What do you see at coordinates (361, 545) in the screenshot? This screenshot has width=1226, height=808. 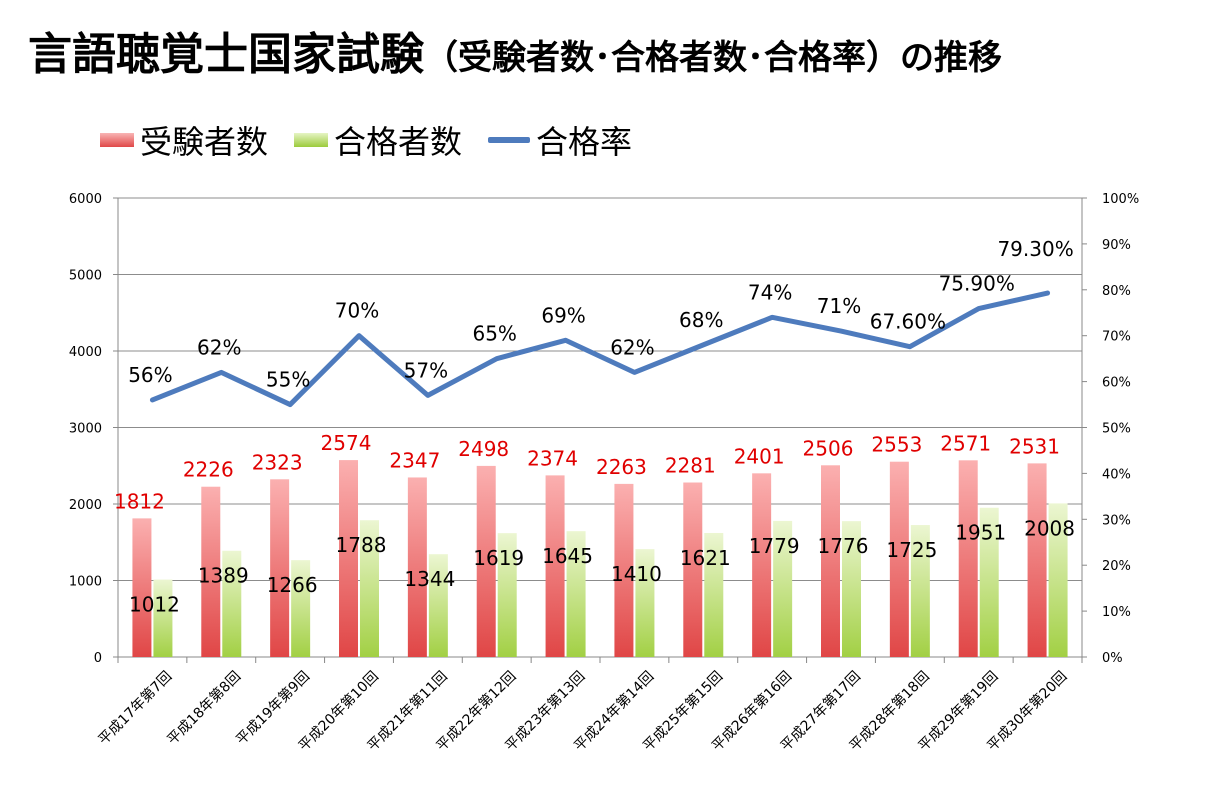 I see `data-label-passers: 1788` at bounding box center [361, 545].